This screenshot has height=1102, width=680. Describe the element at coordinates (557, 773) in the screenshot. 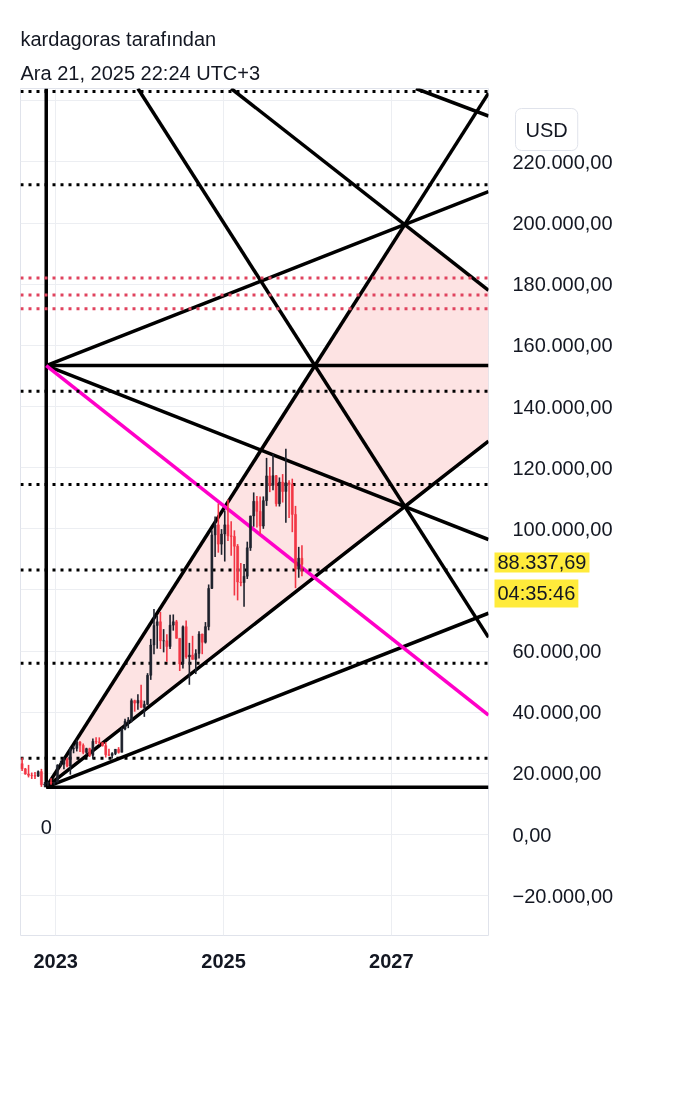

I see `y-tick-label: 20.000,00` at that location.